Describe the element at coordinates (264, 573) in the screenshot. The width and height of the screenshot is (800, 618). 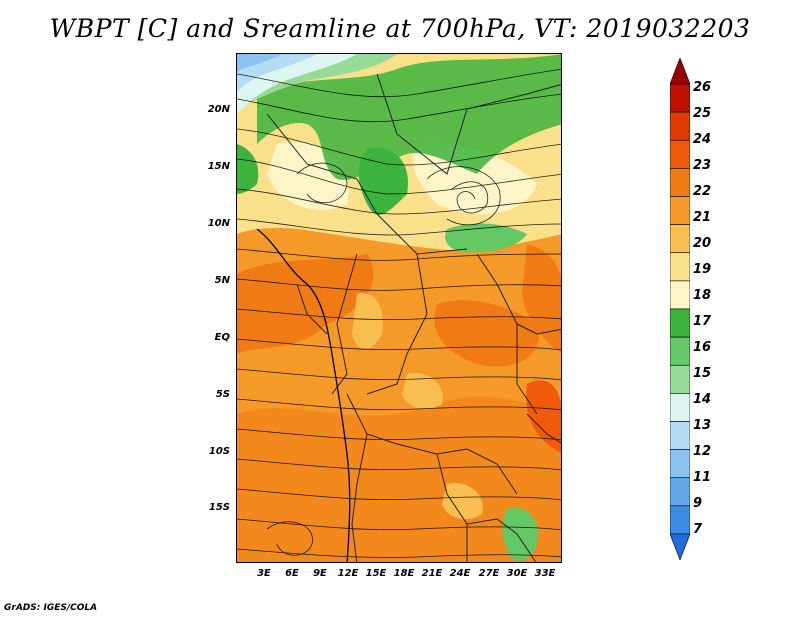
I see `lon-label: 3E` at that location.